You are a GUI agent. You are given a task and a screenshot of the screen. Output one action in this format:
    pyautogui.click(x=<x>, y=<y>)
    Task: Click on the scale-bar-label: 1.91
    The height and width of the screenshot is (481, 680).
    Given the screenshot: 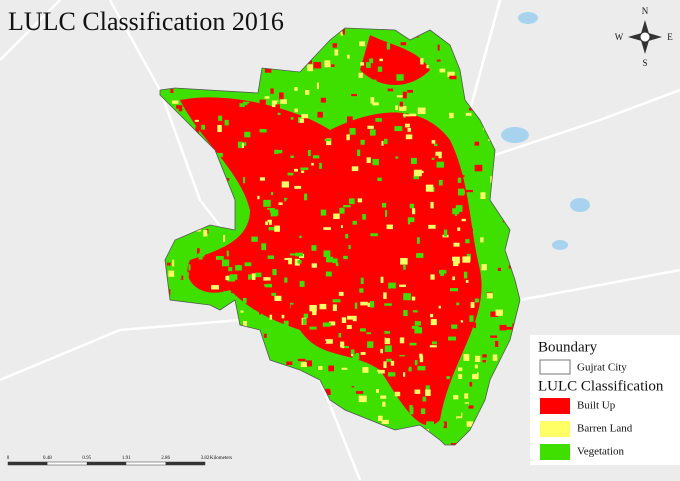 What is the action you would take?
    pyautogui.click(x=126, y=458)
    